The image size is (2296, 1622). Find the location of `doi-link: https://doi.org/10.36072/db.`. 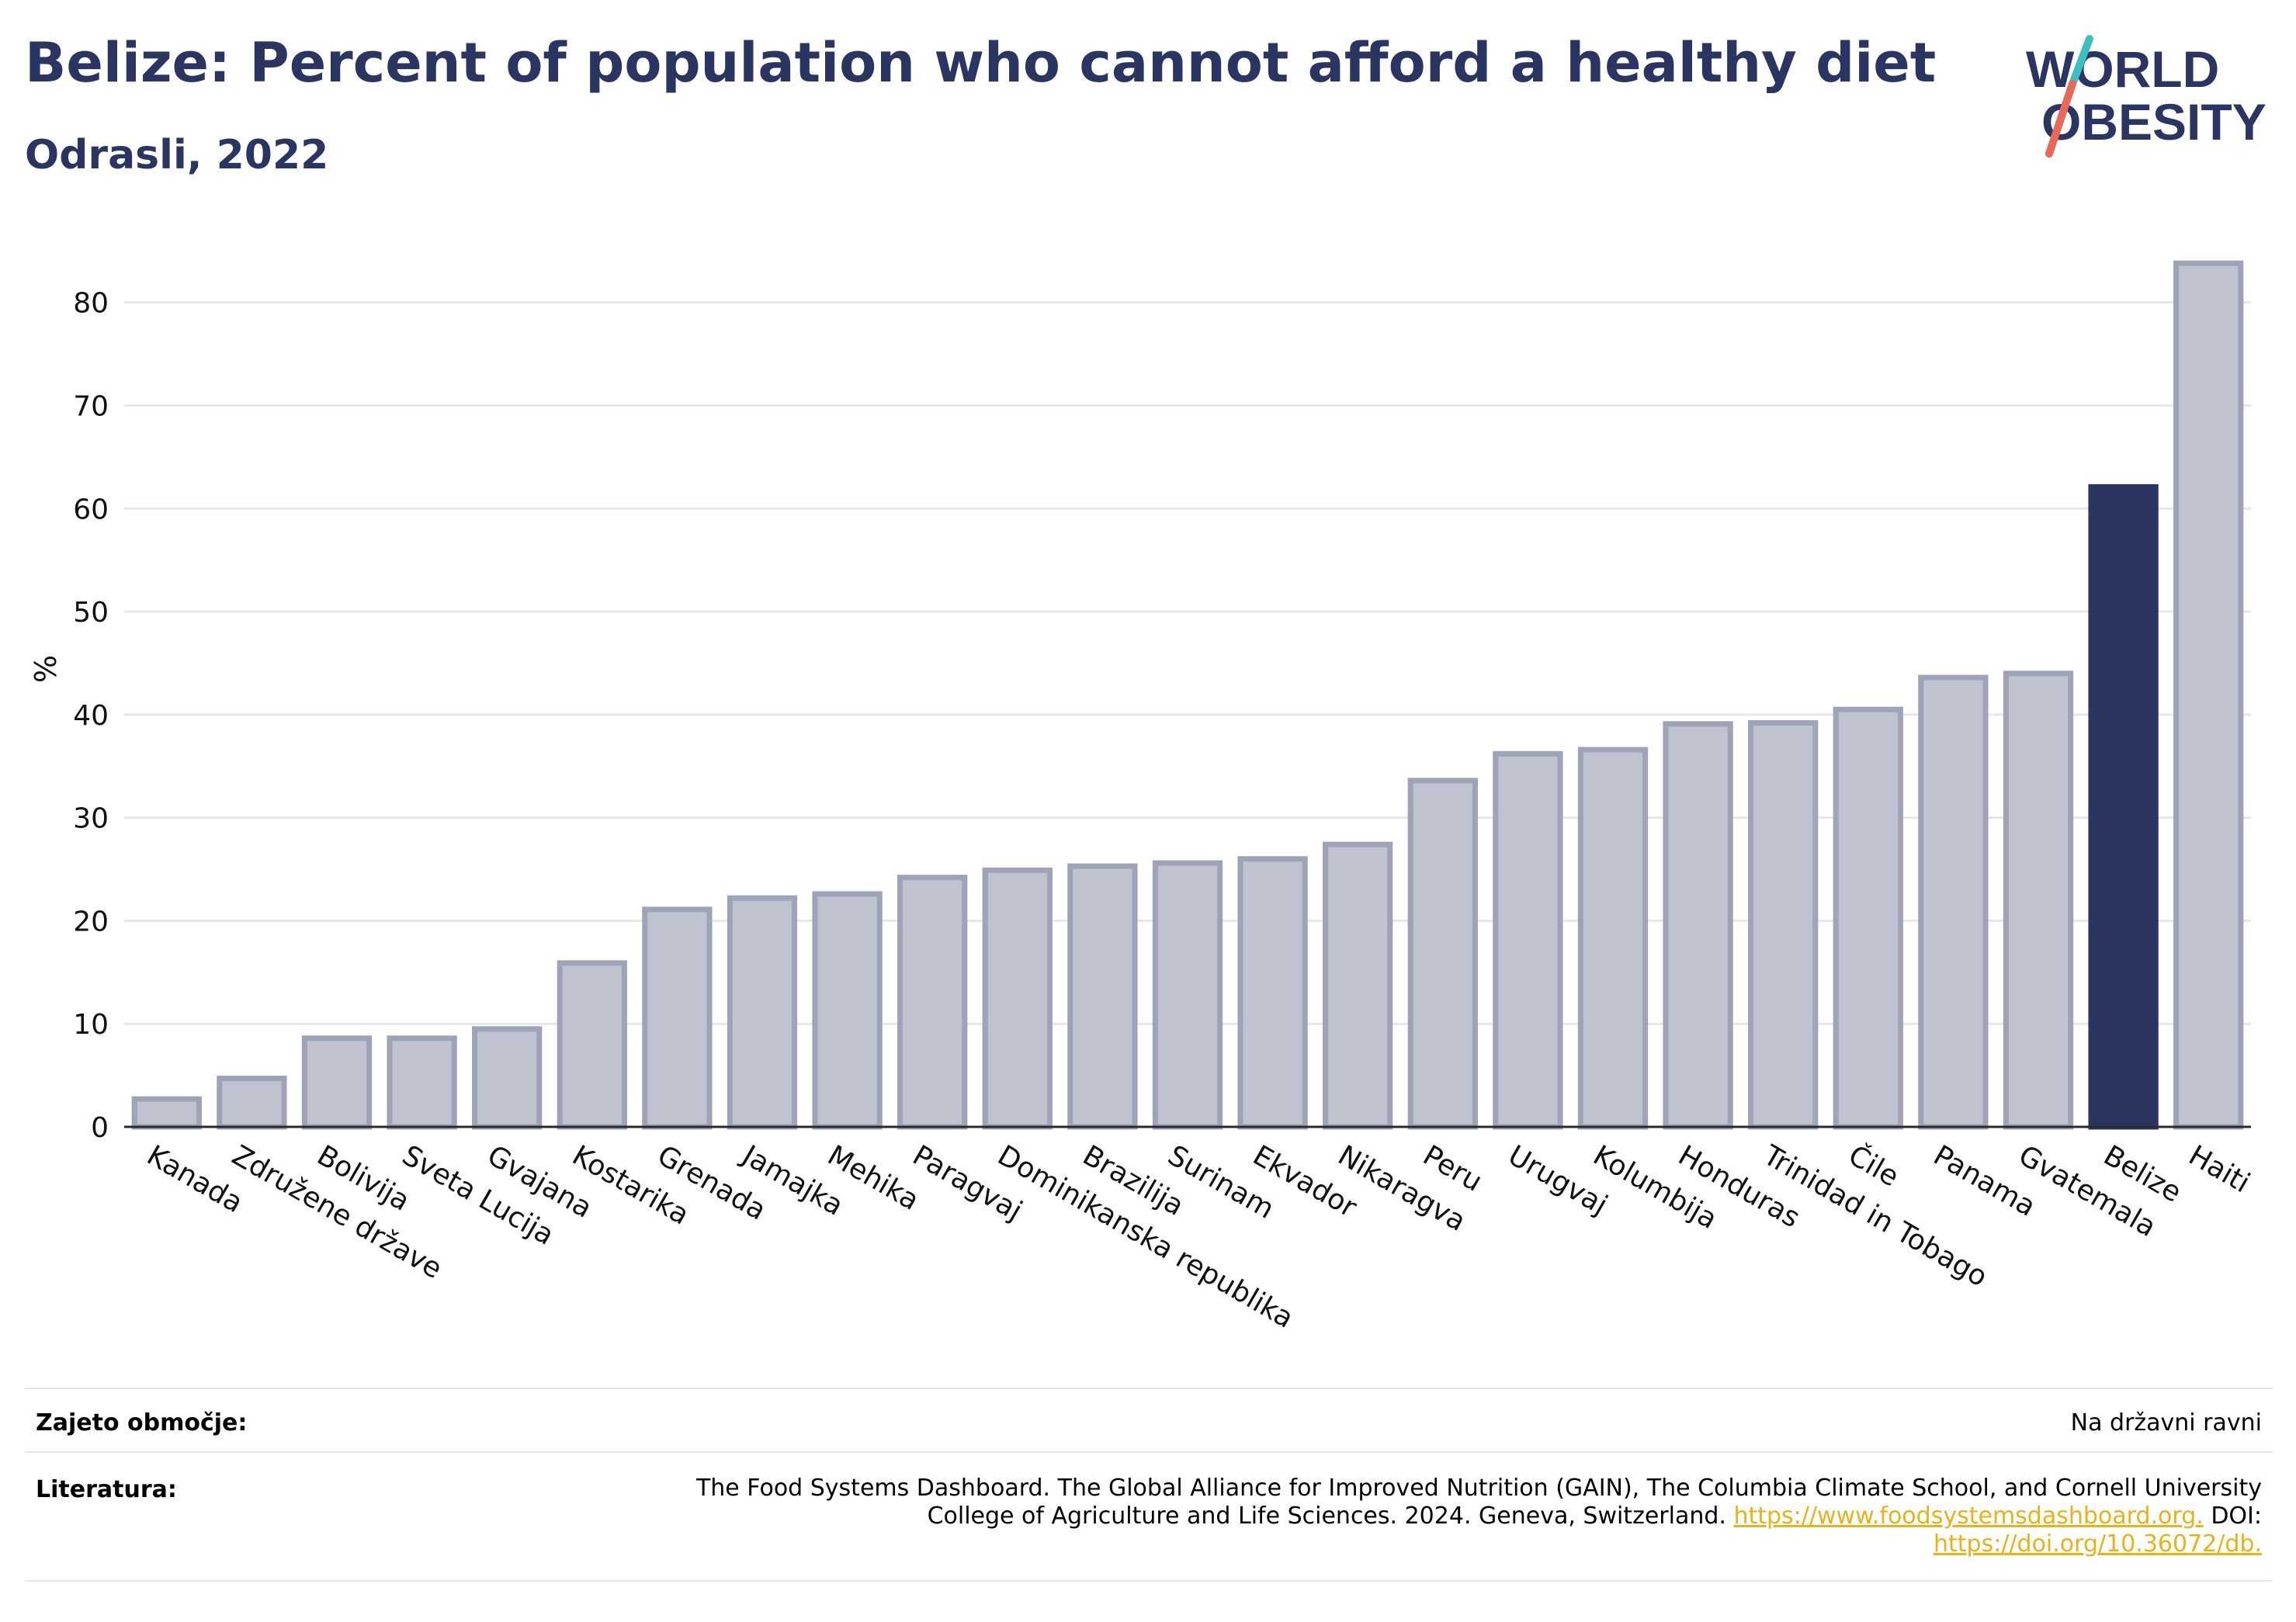

doi-link: https://doi.org/10.36072/db. is located at coordinates (2098, 1544).